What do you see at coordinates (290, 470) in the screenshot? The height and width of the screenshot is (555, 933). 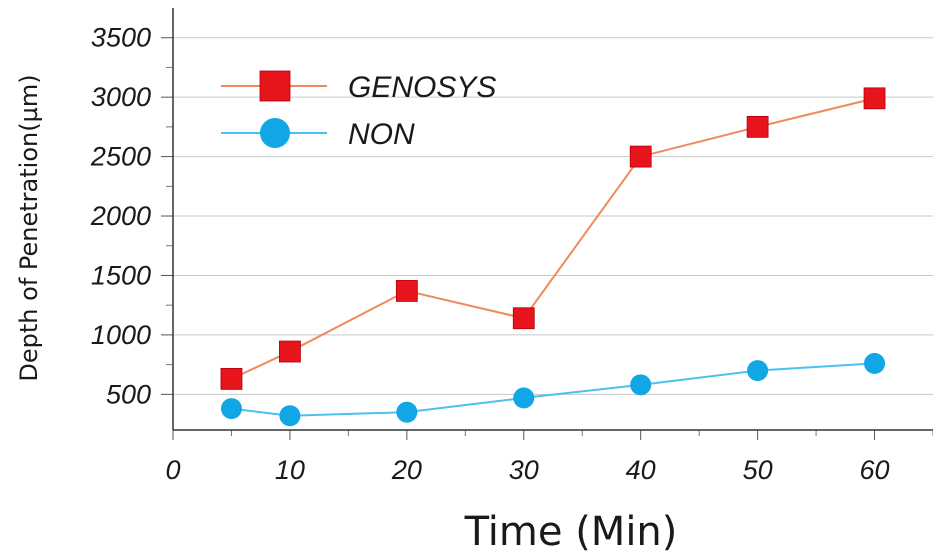 I see `x-tick-label-10: 10` at bounding box center [290, 470].